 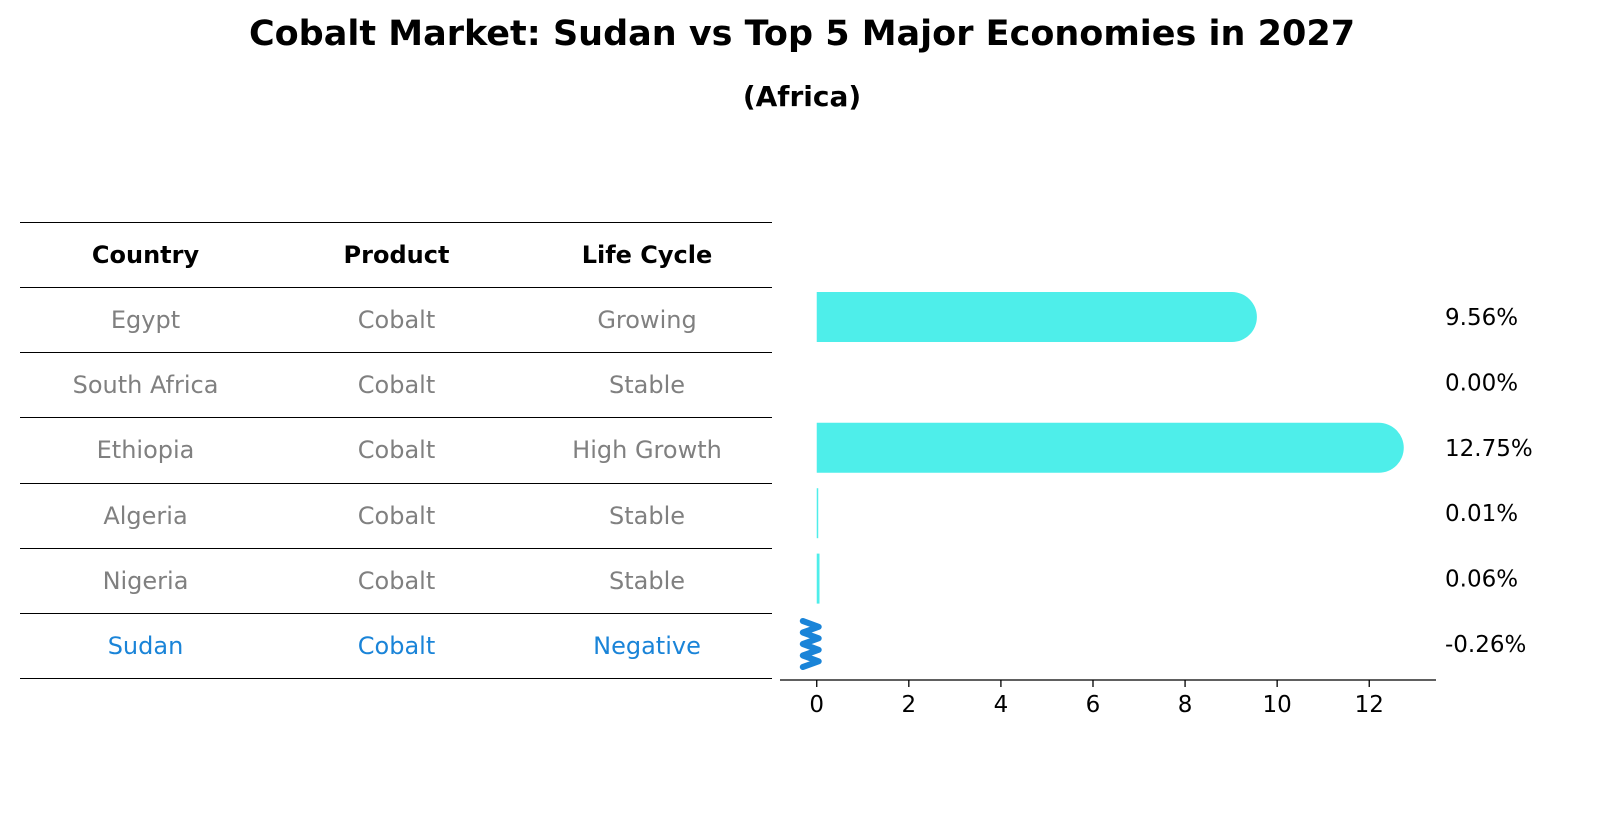 What do you see at coordinates (802, 96) in the screenshot?
I see `chart-subtitle: (Africa)` at bounding box center [802, 96].